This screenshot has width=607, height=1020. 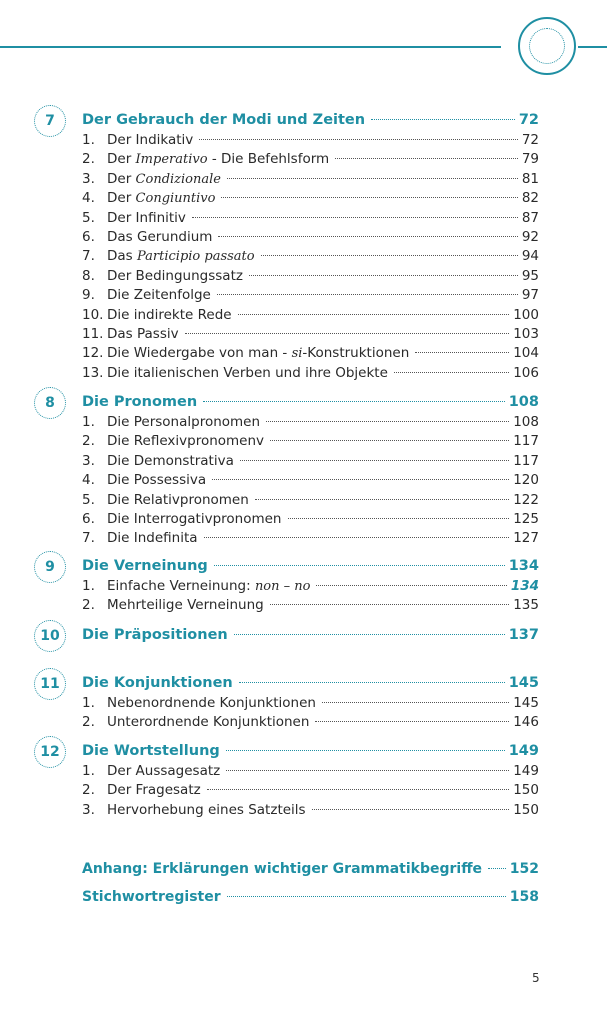 What do you see at coordinates (310, 315) in the screenshot?
I see `toc-item: 10. Die indirekte Rede 100` at bounding box center [310, 315].